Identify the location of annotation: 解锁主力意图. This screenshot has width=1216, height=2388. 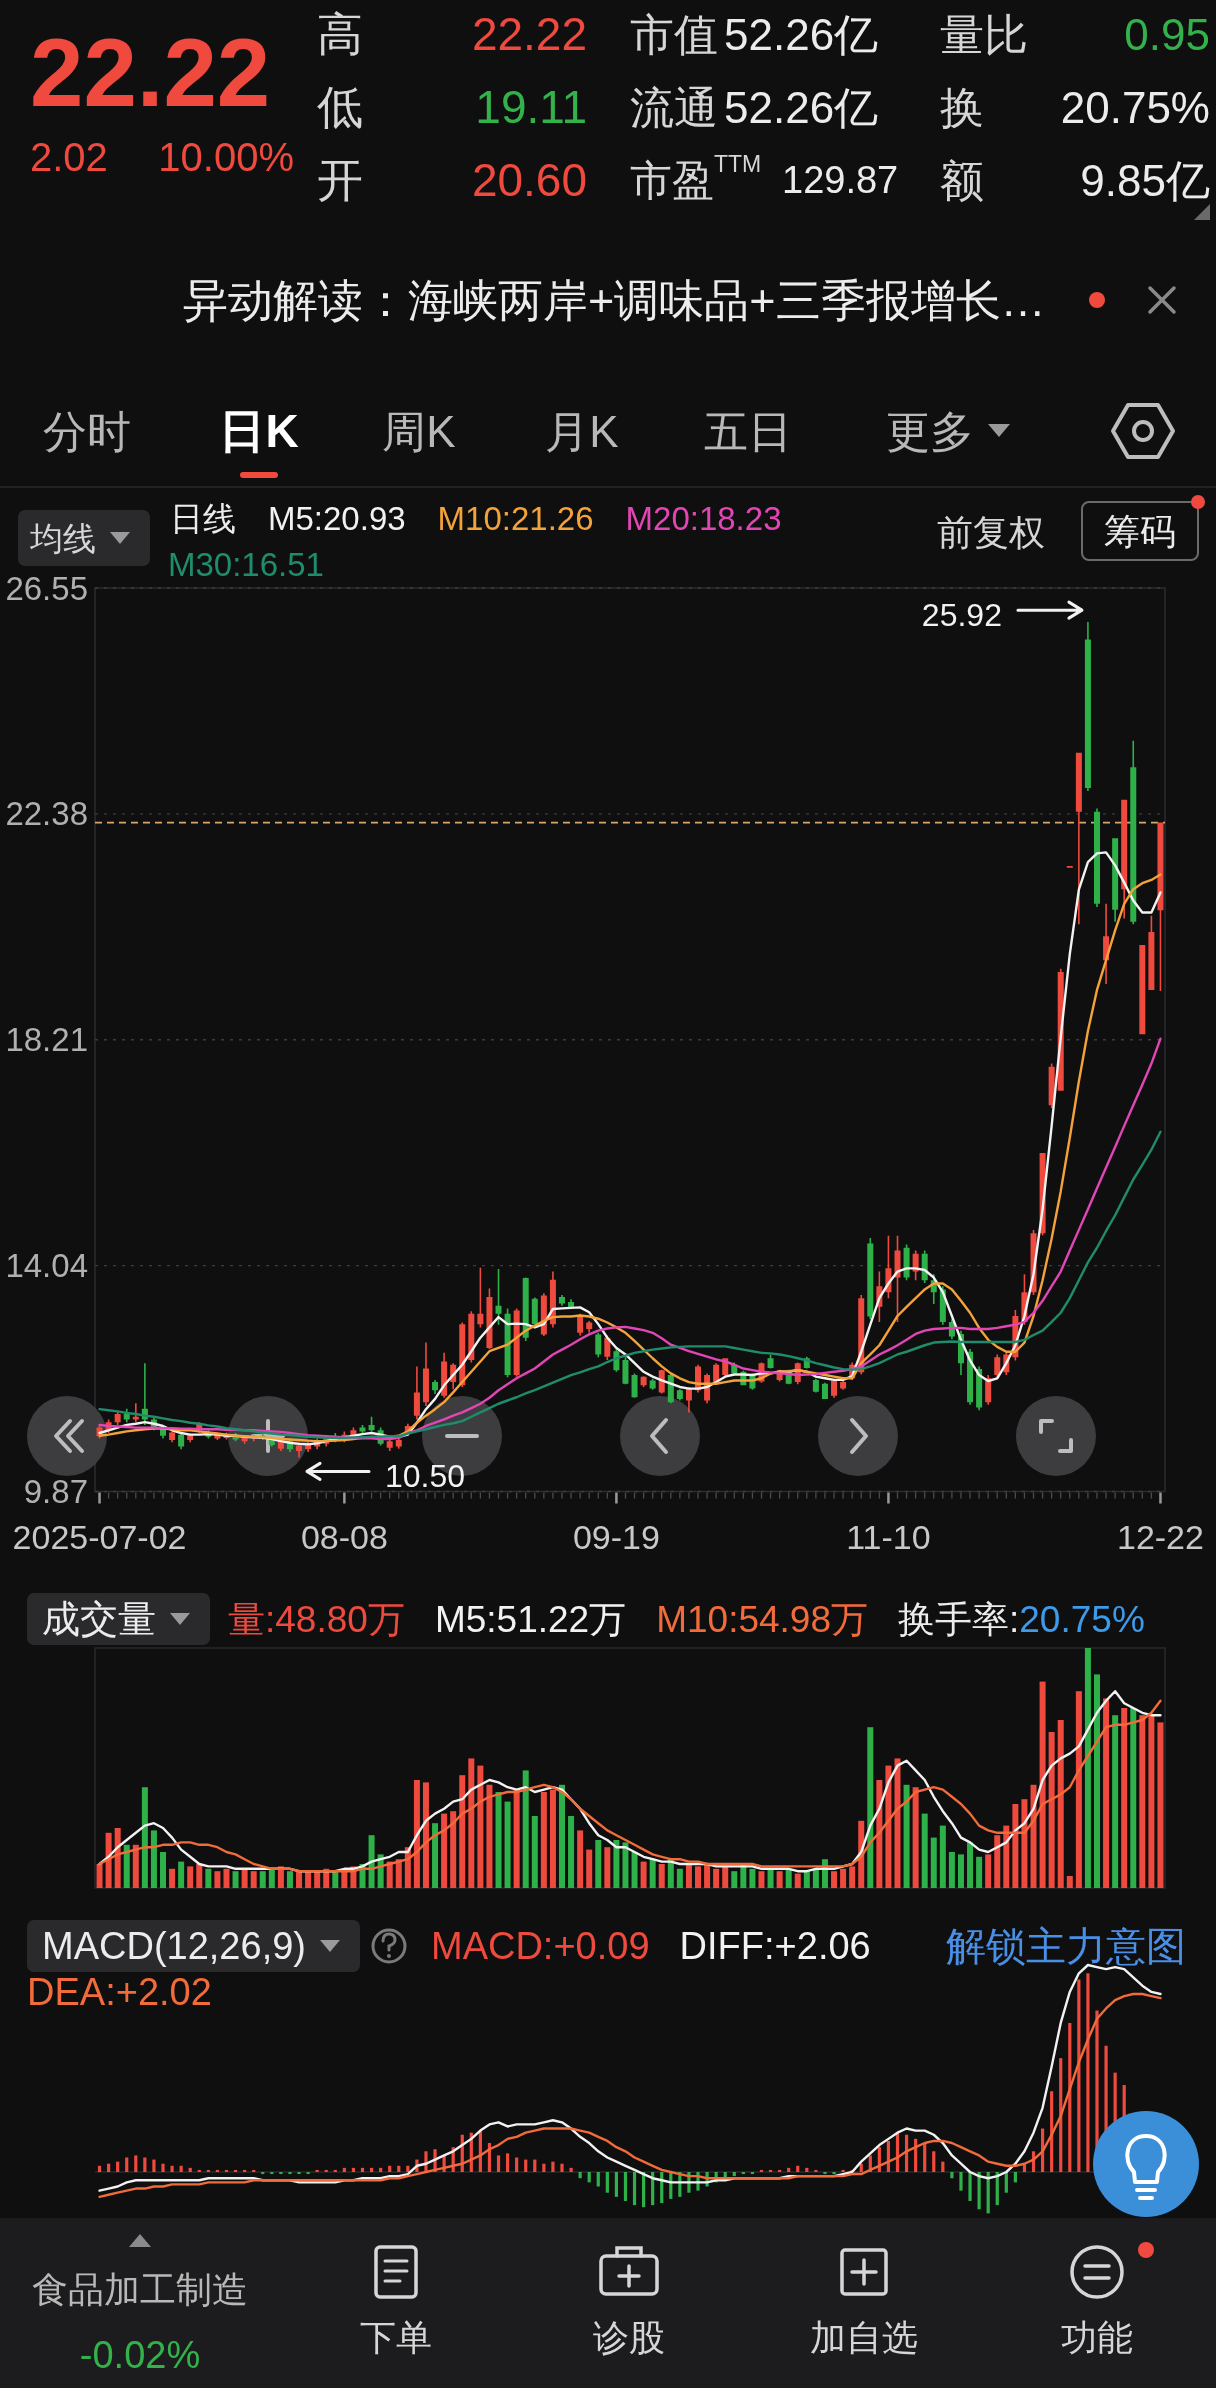
(1066, 1946).